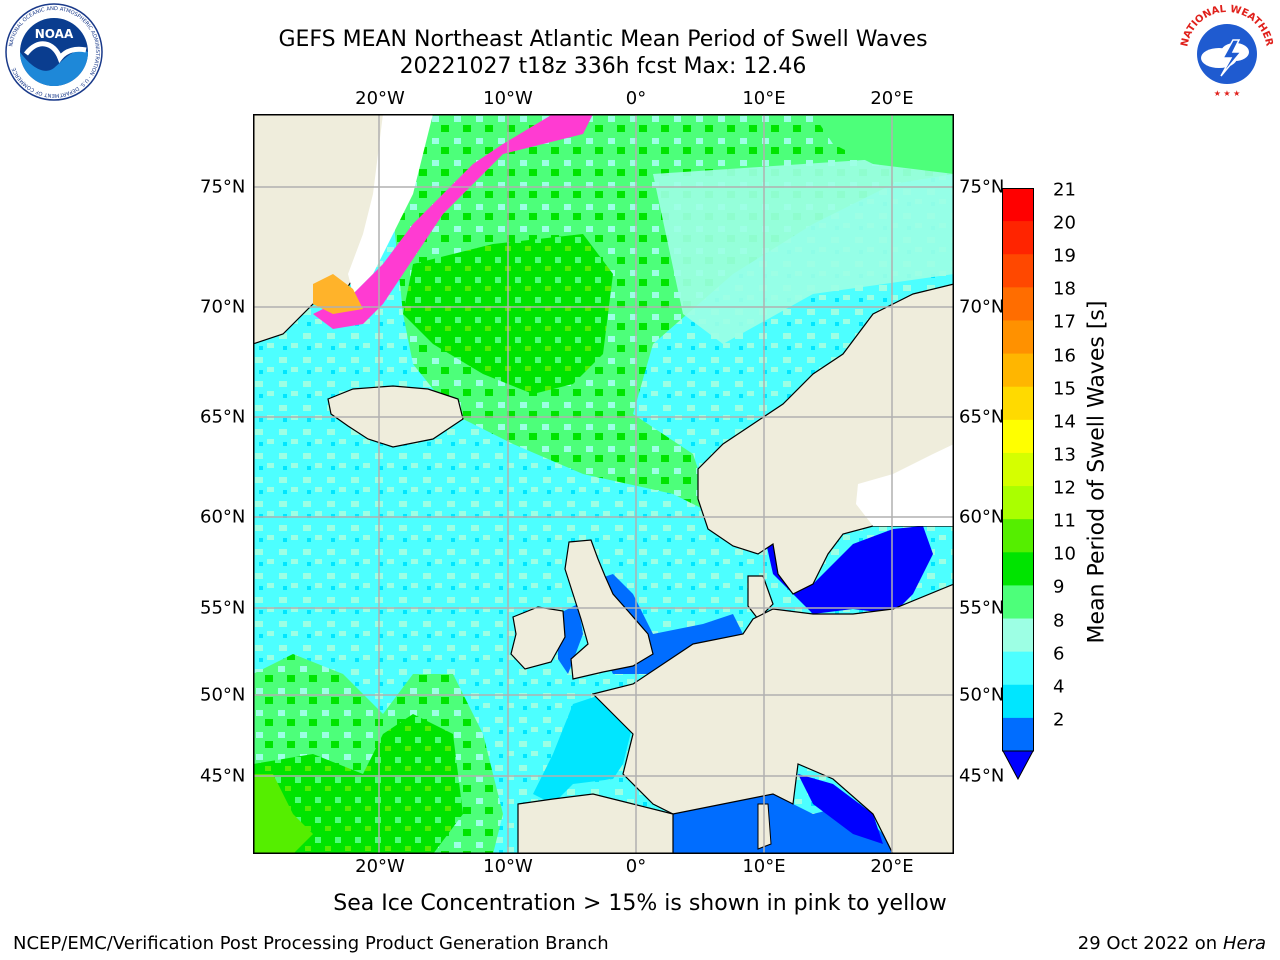  Describe the element at coordinates (223, 307) in the screenshot. I see `lat-tick-left-70n: 70°N` at that location.